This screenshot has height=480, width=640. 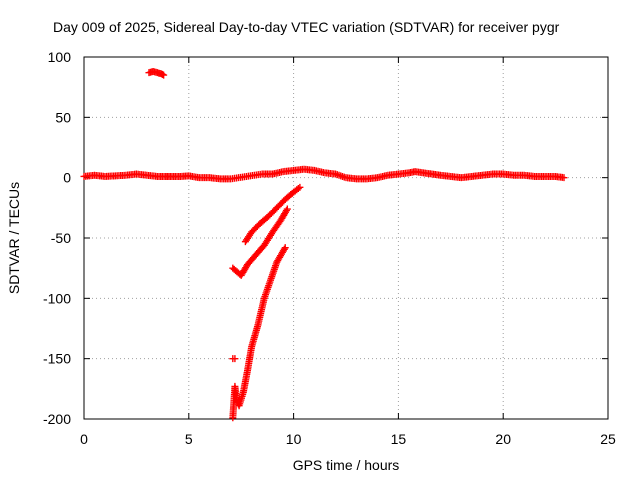 What do you see at coordinates (57, 359) in the screenshot?
I see `y-tick-label: -150` at bounding box center [57, 359].